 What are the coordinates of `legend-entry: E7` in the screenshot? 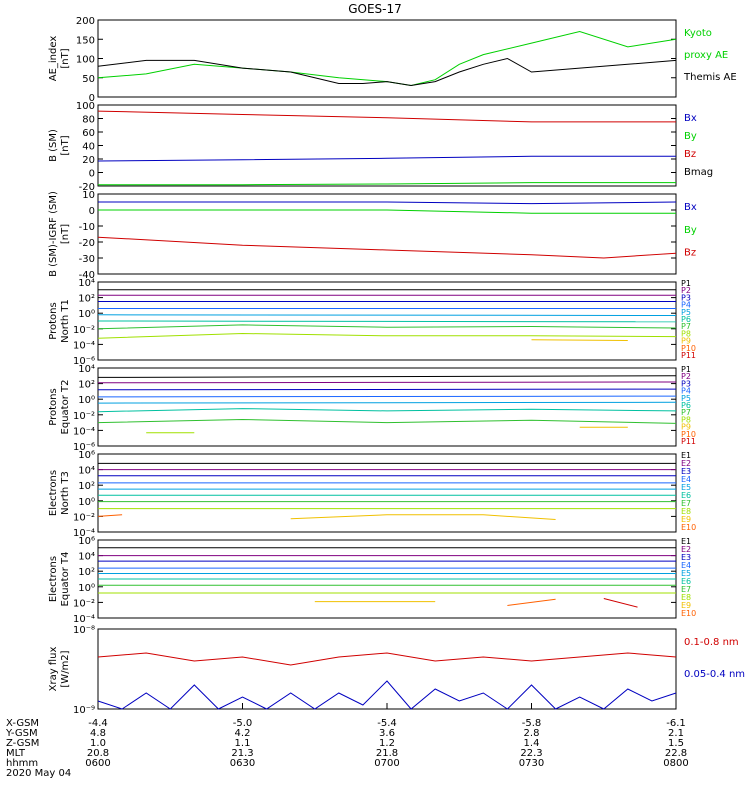 It's located at (686, 589).